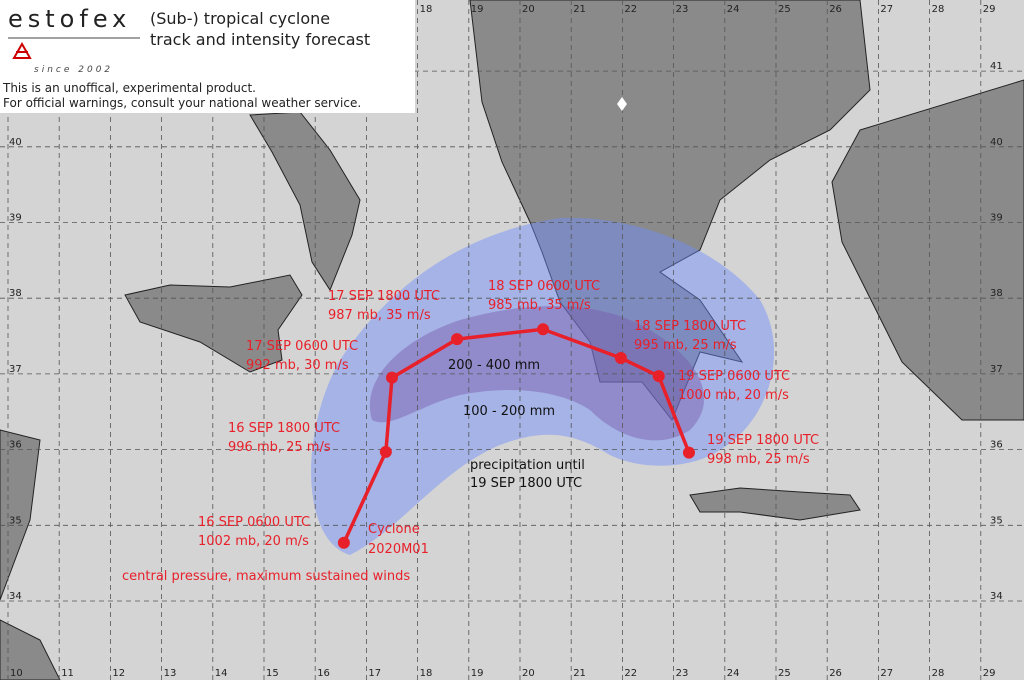 This screenshot has width=1024, height=680. Describe the element at coordinates (526, 483) in the screenshot. I see `precip-label: 19 SEP 1800 UTC` at that location.